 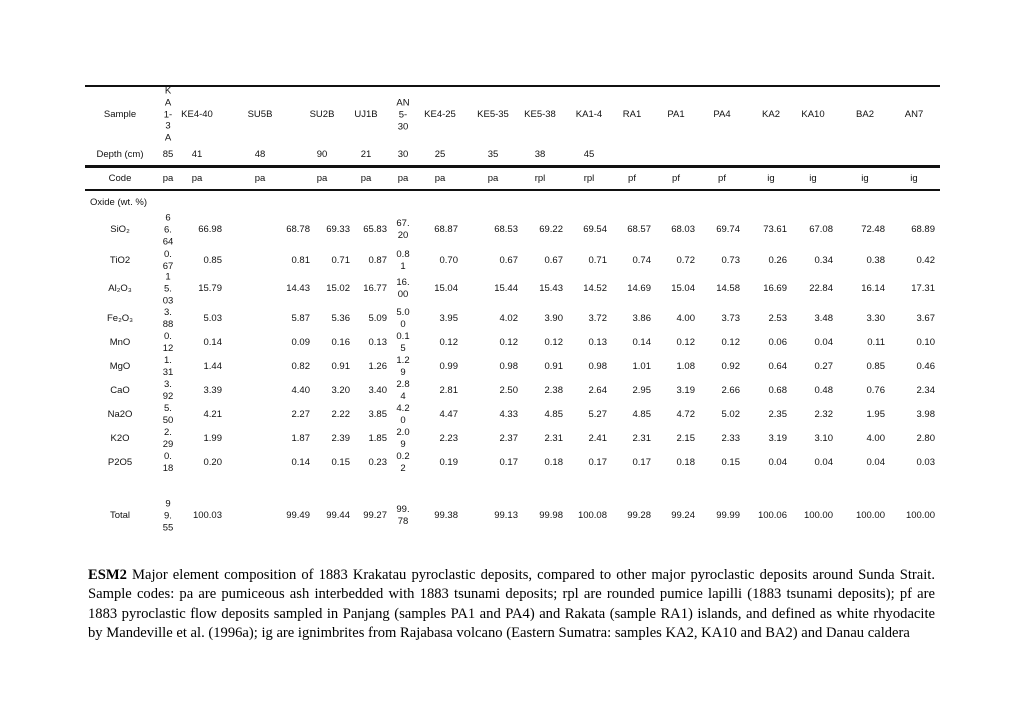 What do you see at coordinates (403, 288) in the screenshot?
I see `value-cell: 16. 00` at bounding box center [403, 288].